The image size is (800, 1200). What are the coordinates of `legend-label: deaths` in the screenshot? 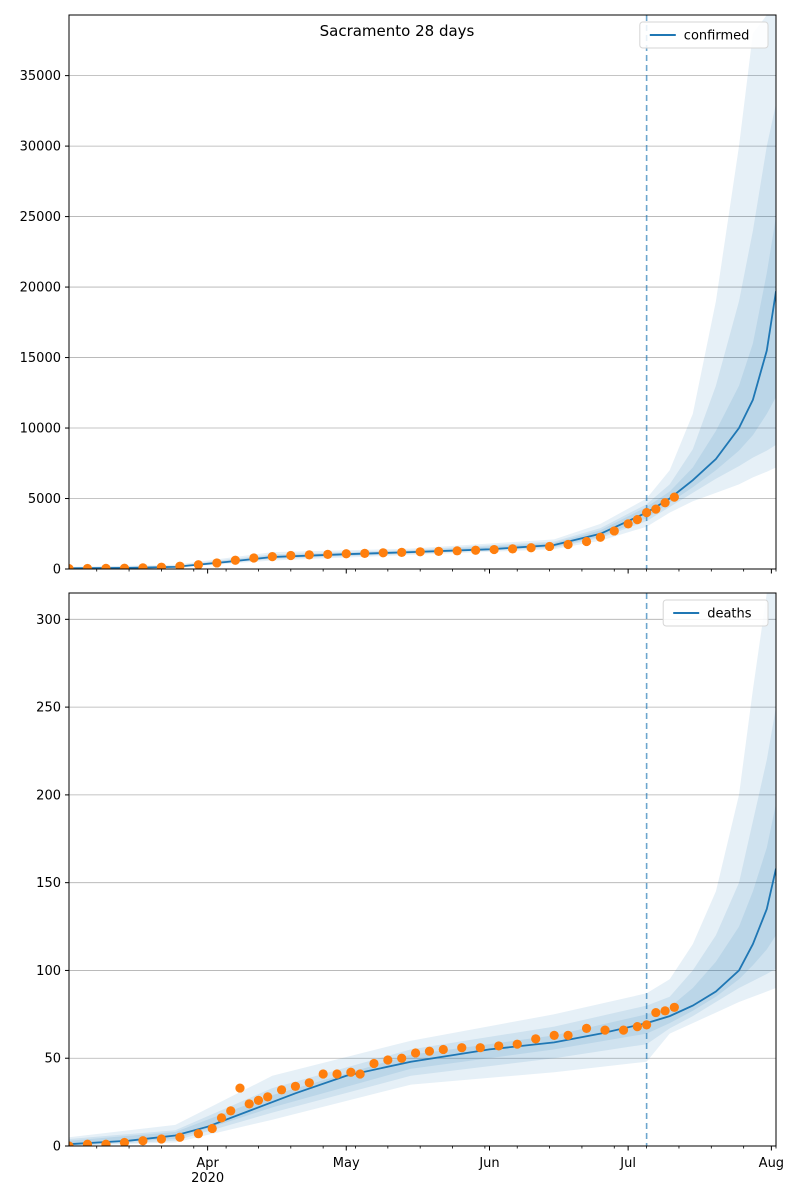 It's located at (729, 614).